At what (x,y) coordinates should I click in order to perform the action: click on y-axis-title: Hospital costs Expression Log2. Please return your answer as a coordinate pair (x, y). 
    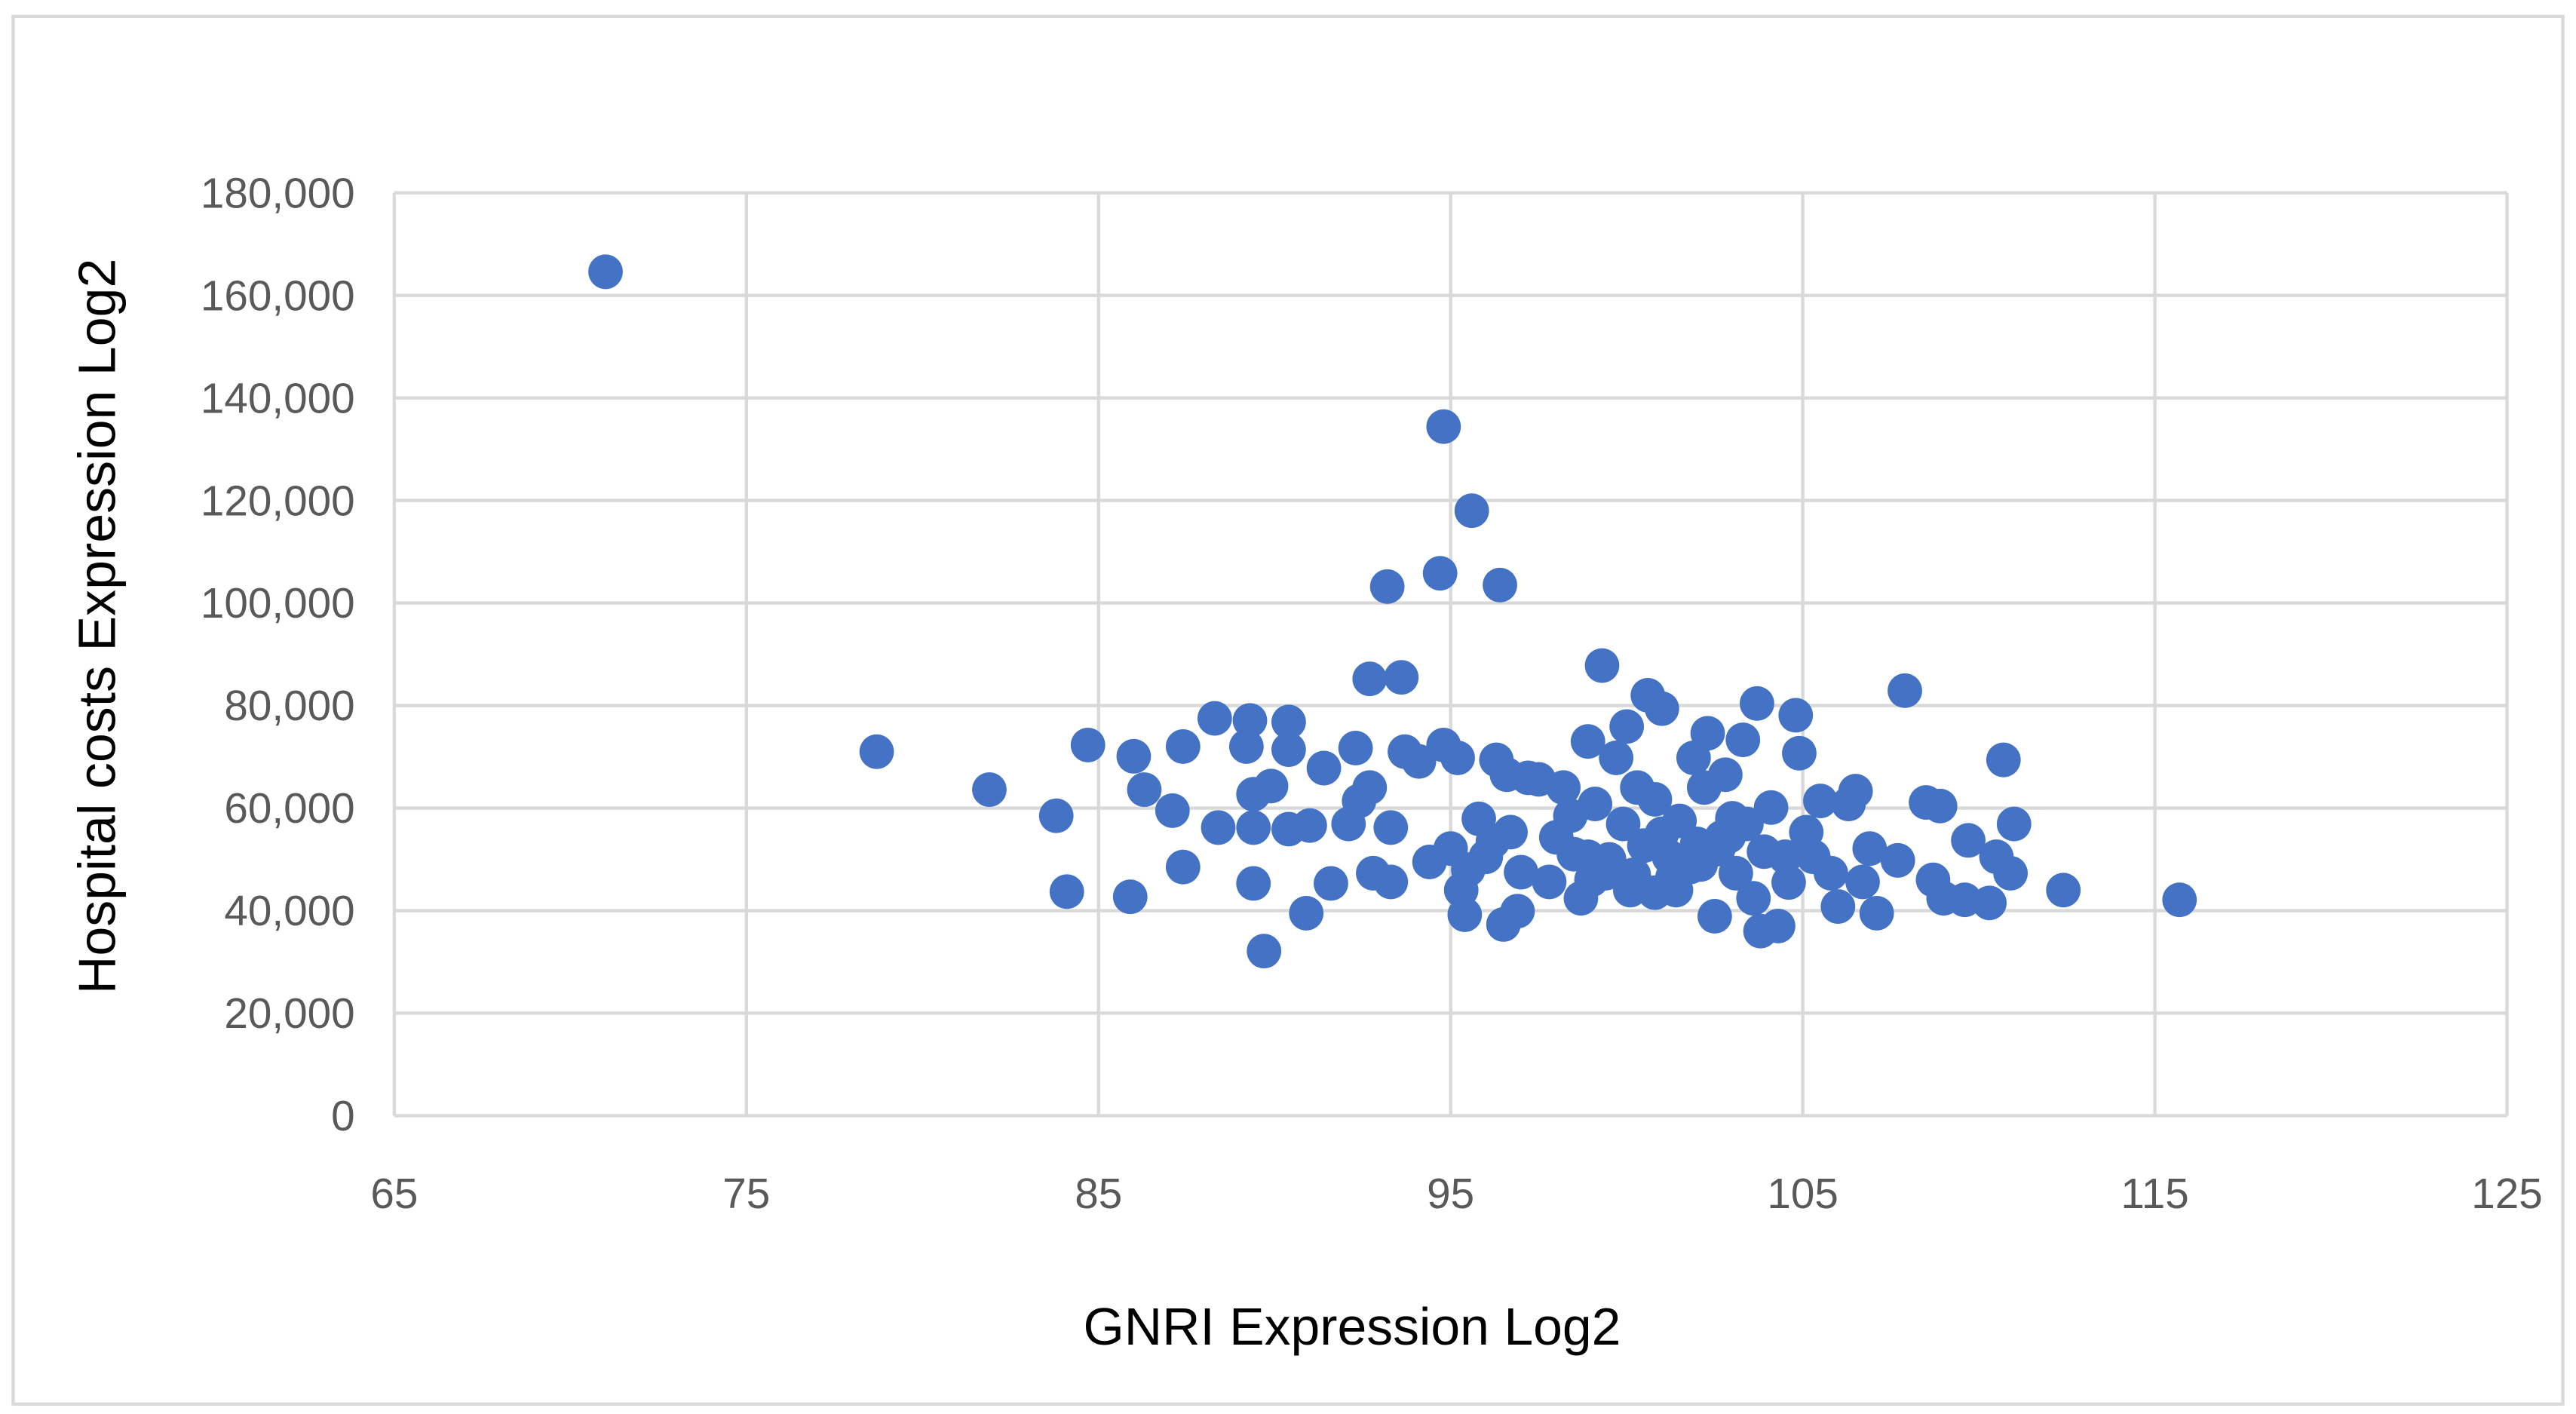
    Looking at the image, I should click on (97, 627).